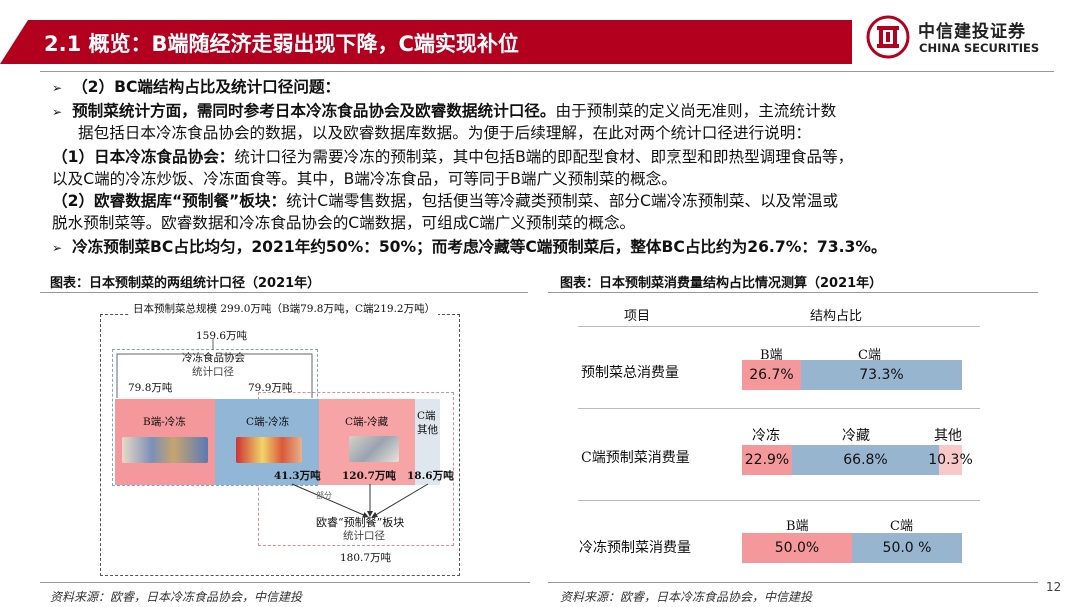 This screenshot has width=1080, height=607. I want to click on frozen-brace-arrows, so click(214, 368).